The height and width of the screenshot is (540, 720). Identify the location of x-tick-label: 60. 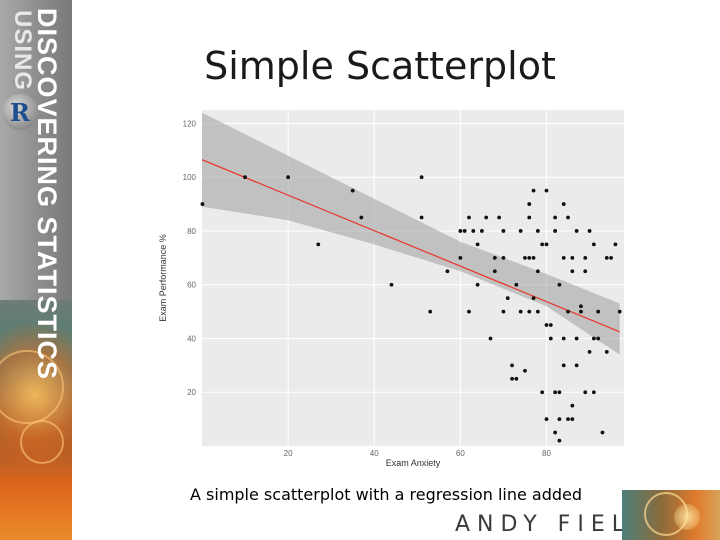
(460, 453).